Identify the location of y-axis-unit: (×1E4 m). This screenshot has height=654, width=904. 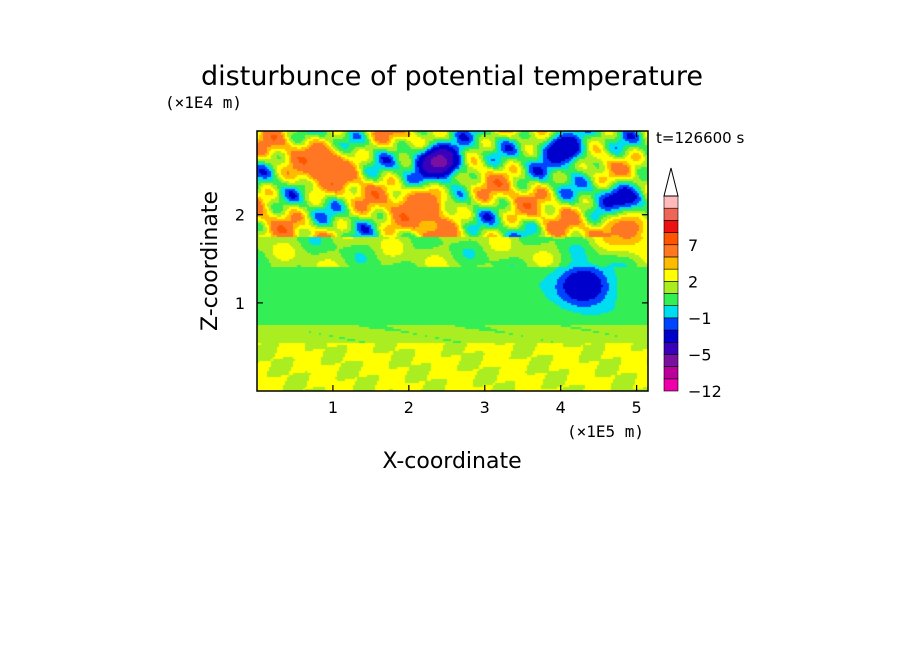
(203, 102).